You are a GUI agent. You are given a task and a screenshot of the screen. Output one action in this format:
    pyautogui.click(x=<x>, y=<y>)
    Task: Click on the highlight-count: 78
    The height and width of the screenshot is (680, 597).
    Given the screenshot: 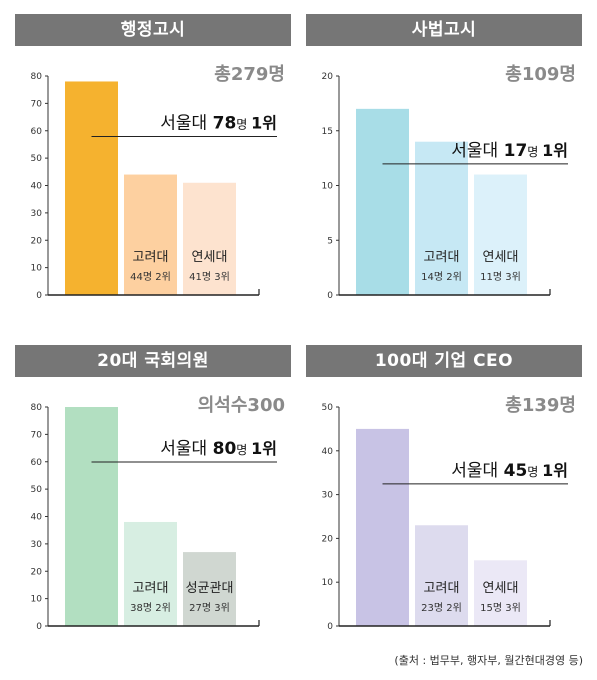 What is the action you would take?
    pyautogui.click(x=225, y=123)
    